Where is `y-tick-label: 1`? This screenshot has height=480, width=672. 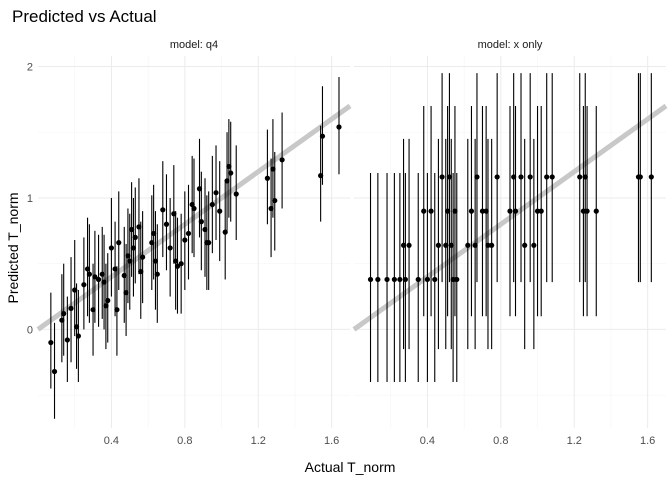 y-tick-label: 1 is located at coordinates (30, 199).